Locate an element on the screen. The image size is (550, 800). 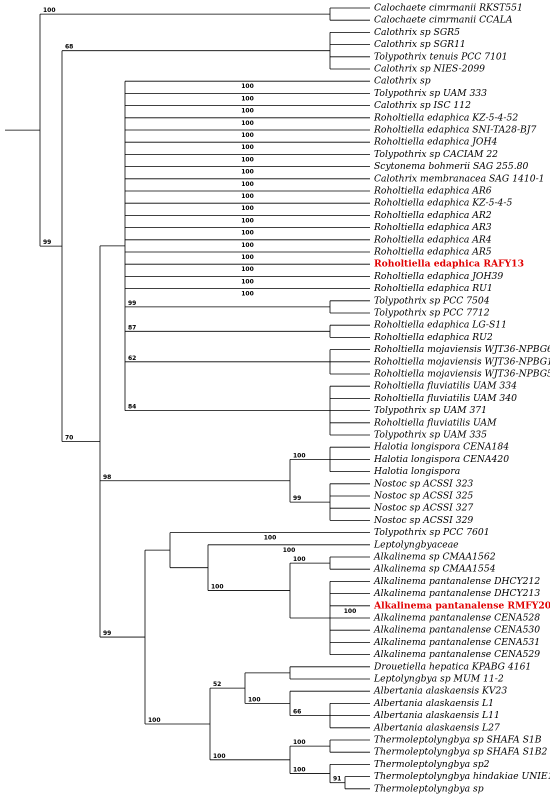
taxon-label: Roholtiella fluviatilis UAM is located at coordinates (435, 422).